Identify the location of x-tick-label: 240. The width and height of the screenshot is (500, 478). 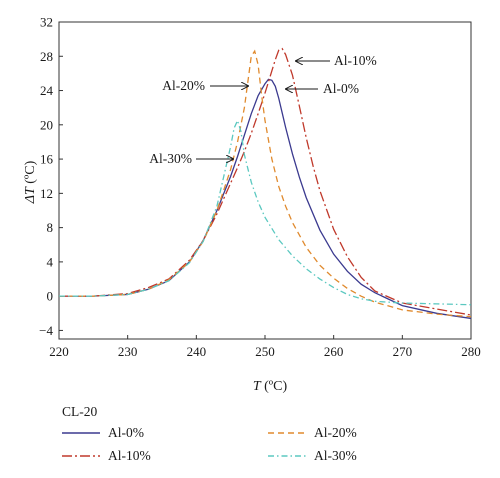
(197, 351).